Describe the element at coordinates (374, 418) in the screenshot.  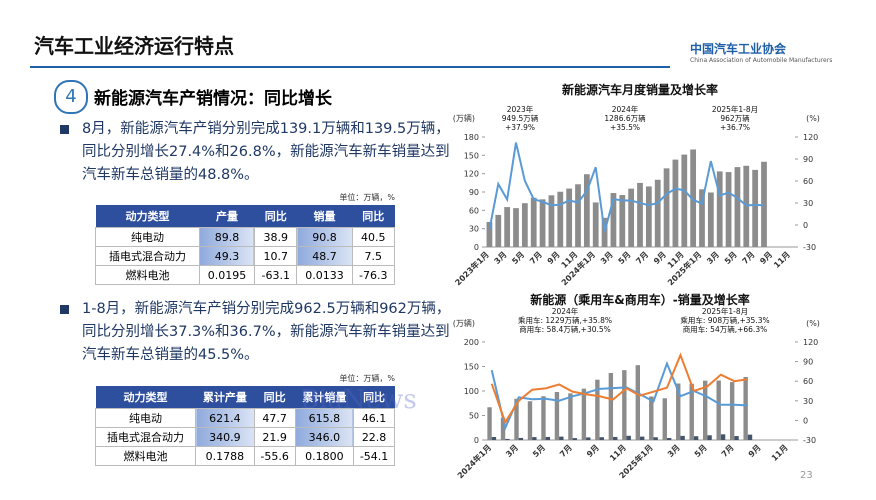
I see `cell: 46.1` at that location.